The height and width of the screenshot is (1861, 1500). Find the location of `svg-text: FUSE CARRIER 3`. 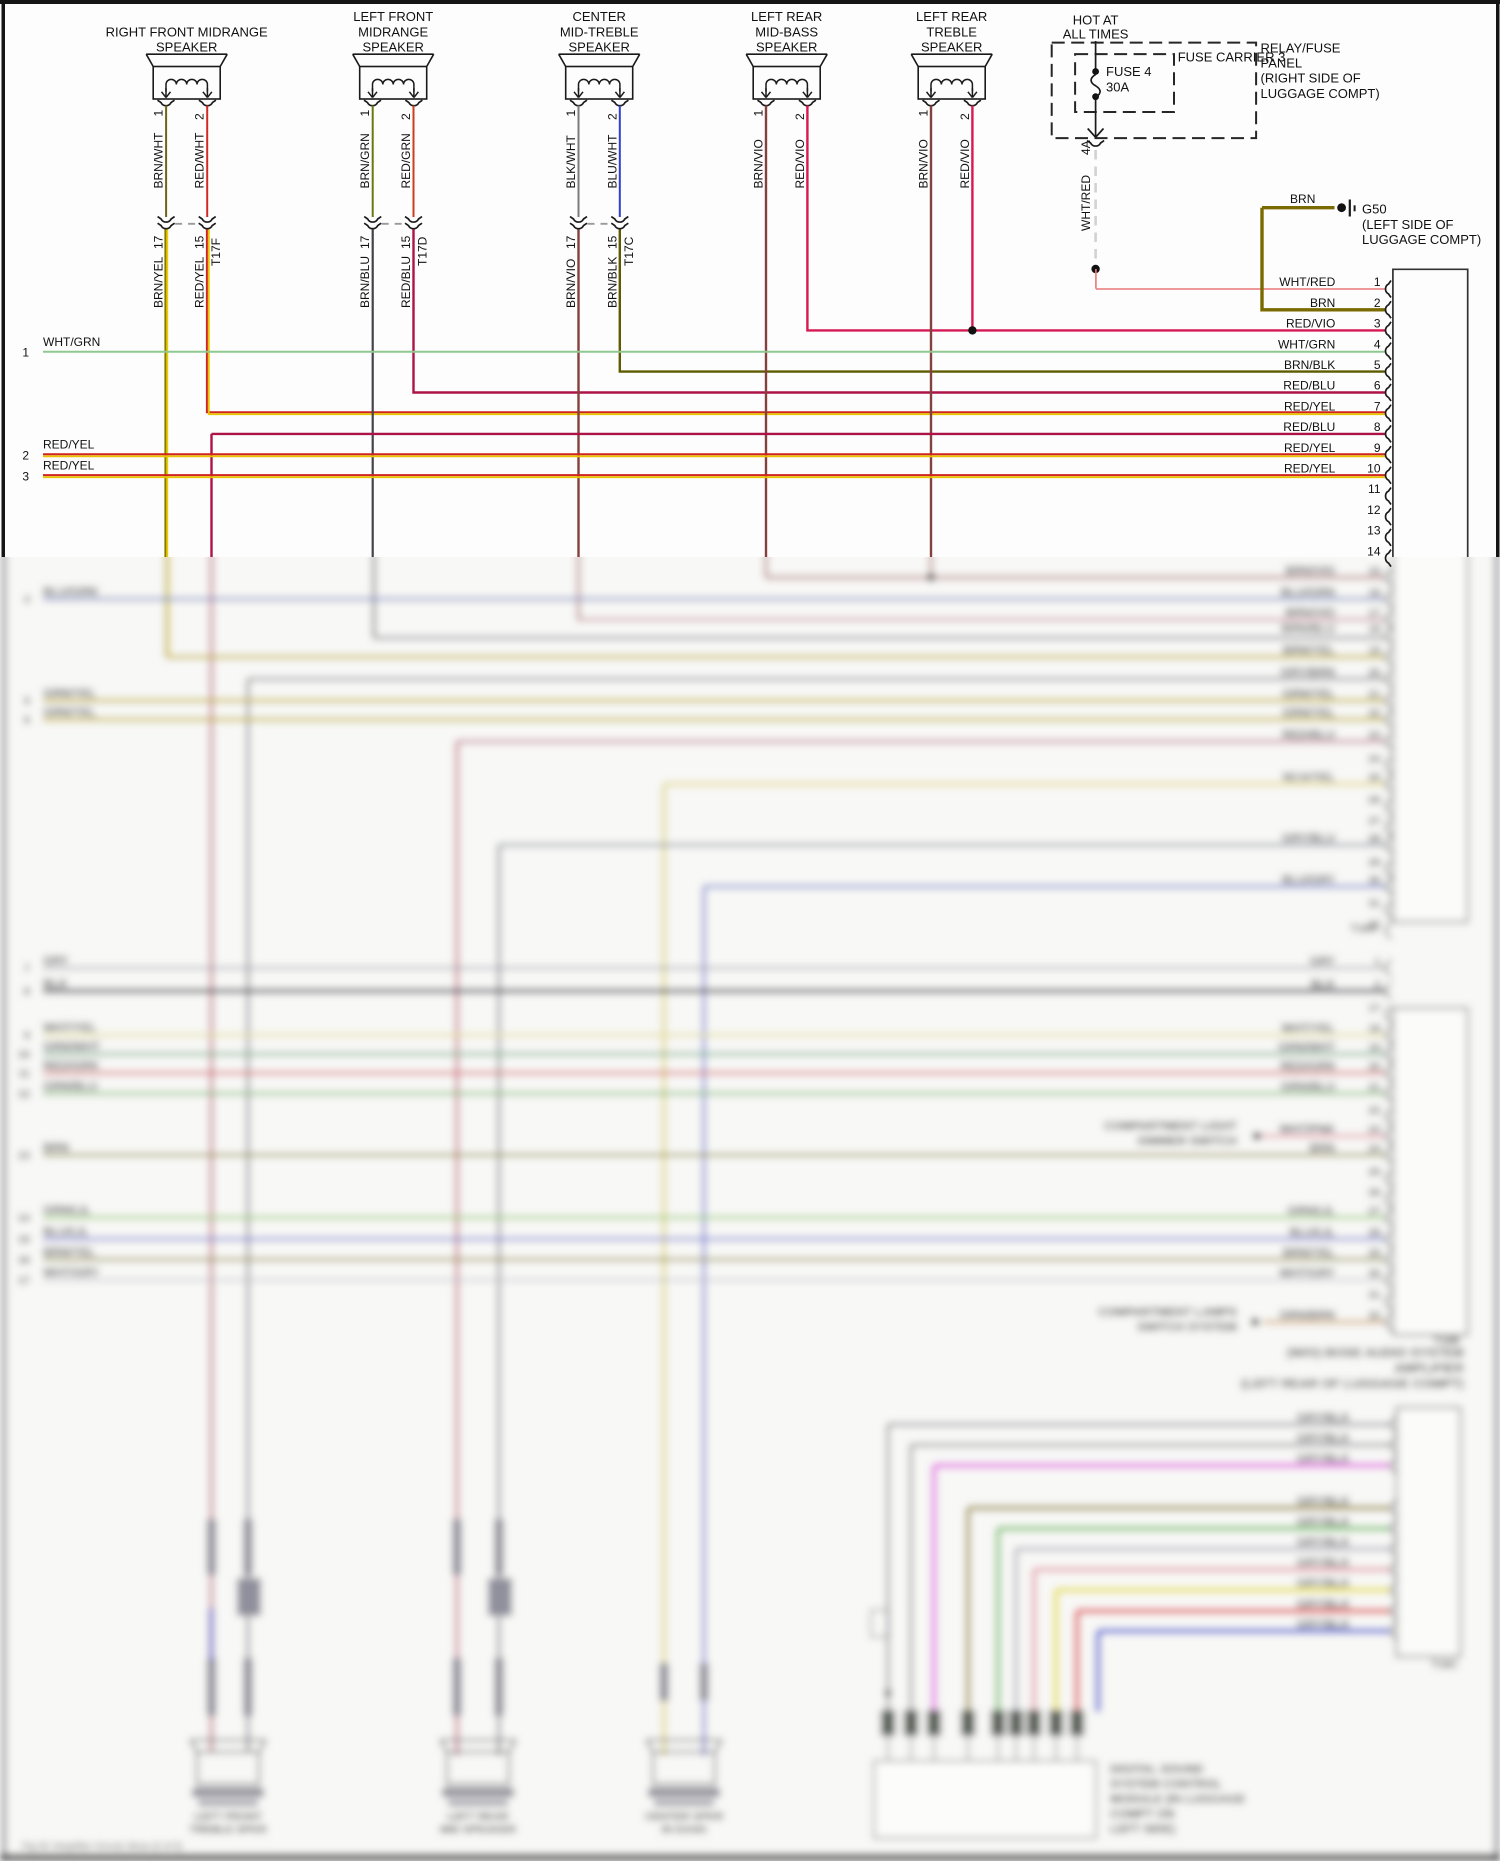

svg-text: FUSE CARRIER 3 is located at coordinates (1232, 57).